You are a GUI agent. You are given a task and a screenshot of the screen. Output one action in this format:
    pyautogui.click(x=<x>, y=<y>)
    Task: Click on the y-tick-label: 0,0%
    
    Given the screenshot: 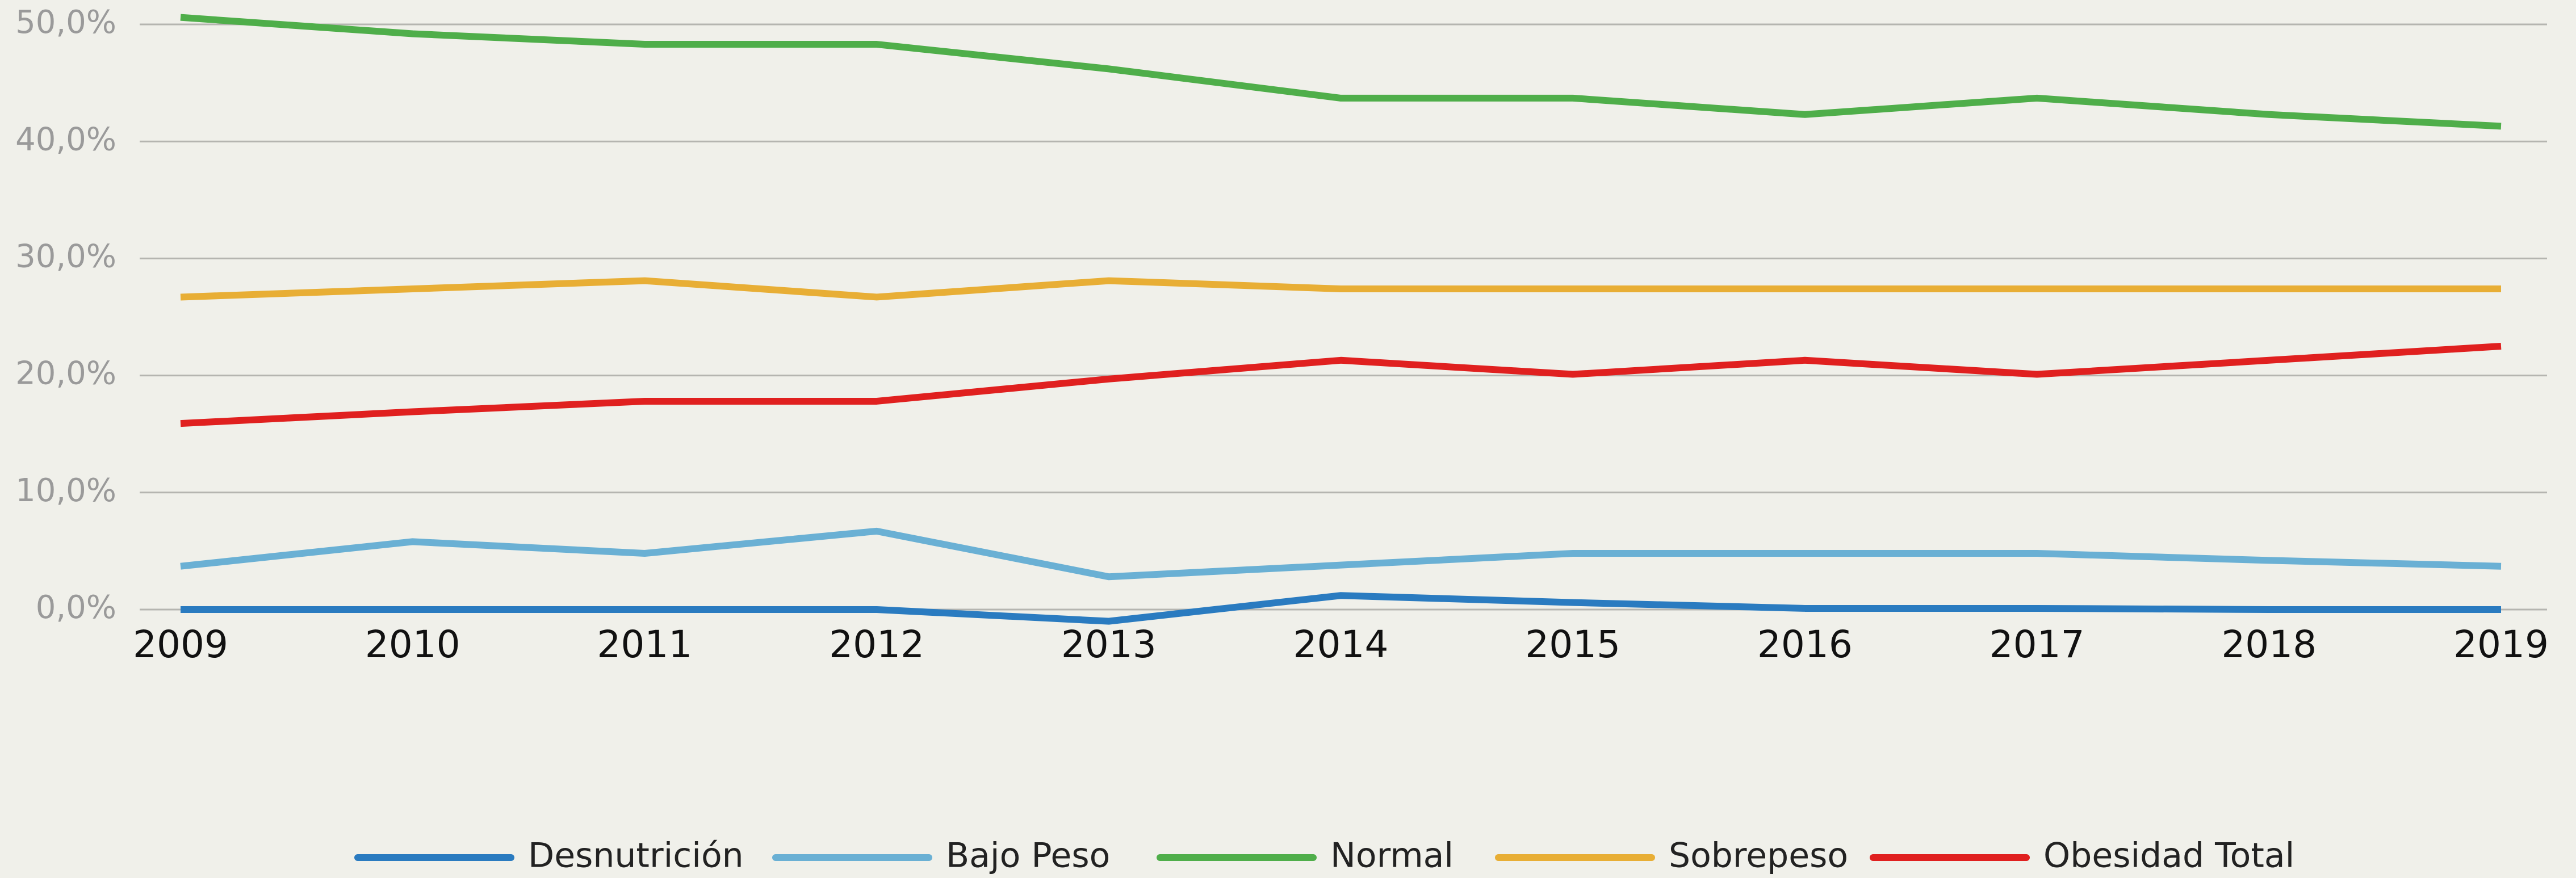 What is the action you would take?
    pyautogui.click(x=76, y=607)
    